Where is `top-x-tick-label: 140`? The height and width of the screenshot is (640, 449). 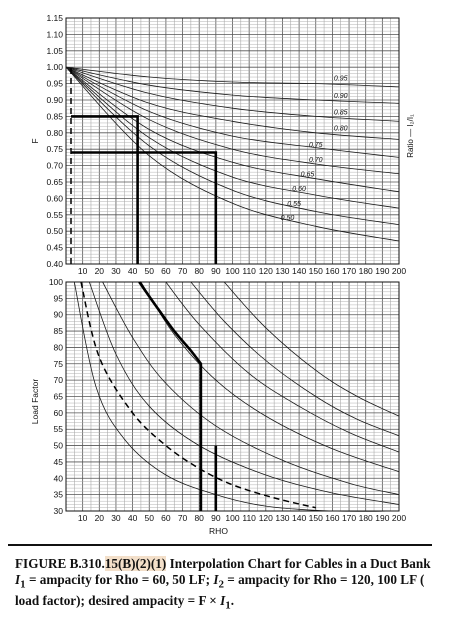
top-x-tick-label: 140 is located at coordinates (299, 271).